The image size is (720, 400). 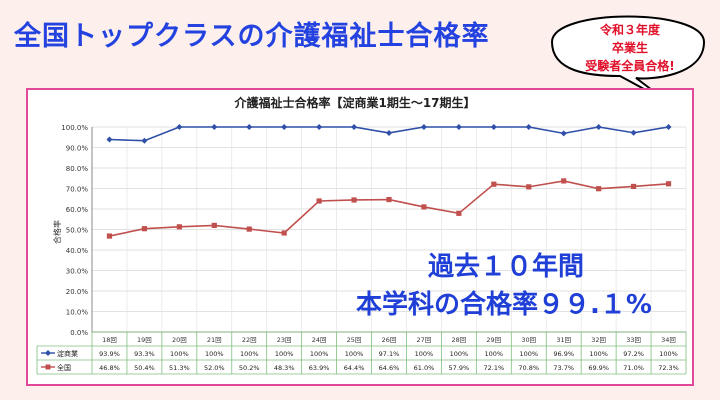 I want to click on series-line-national, so click(x=389, y=208).